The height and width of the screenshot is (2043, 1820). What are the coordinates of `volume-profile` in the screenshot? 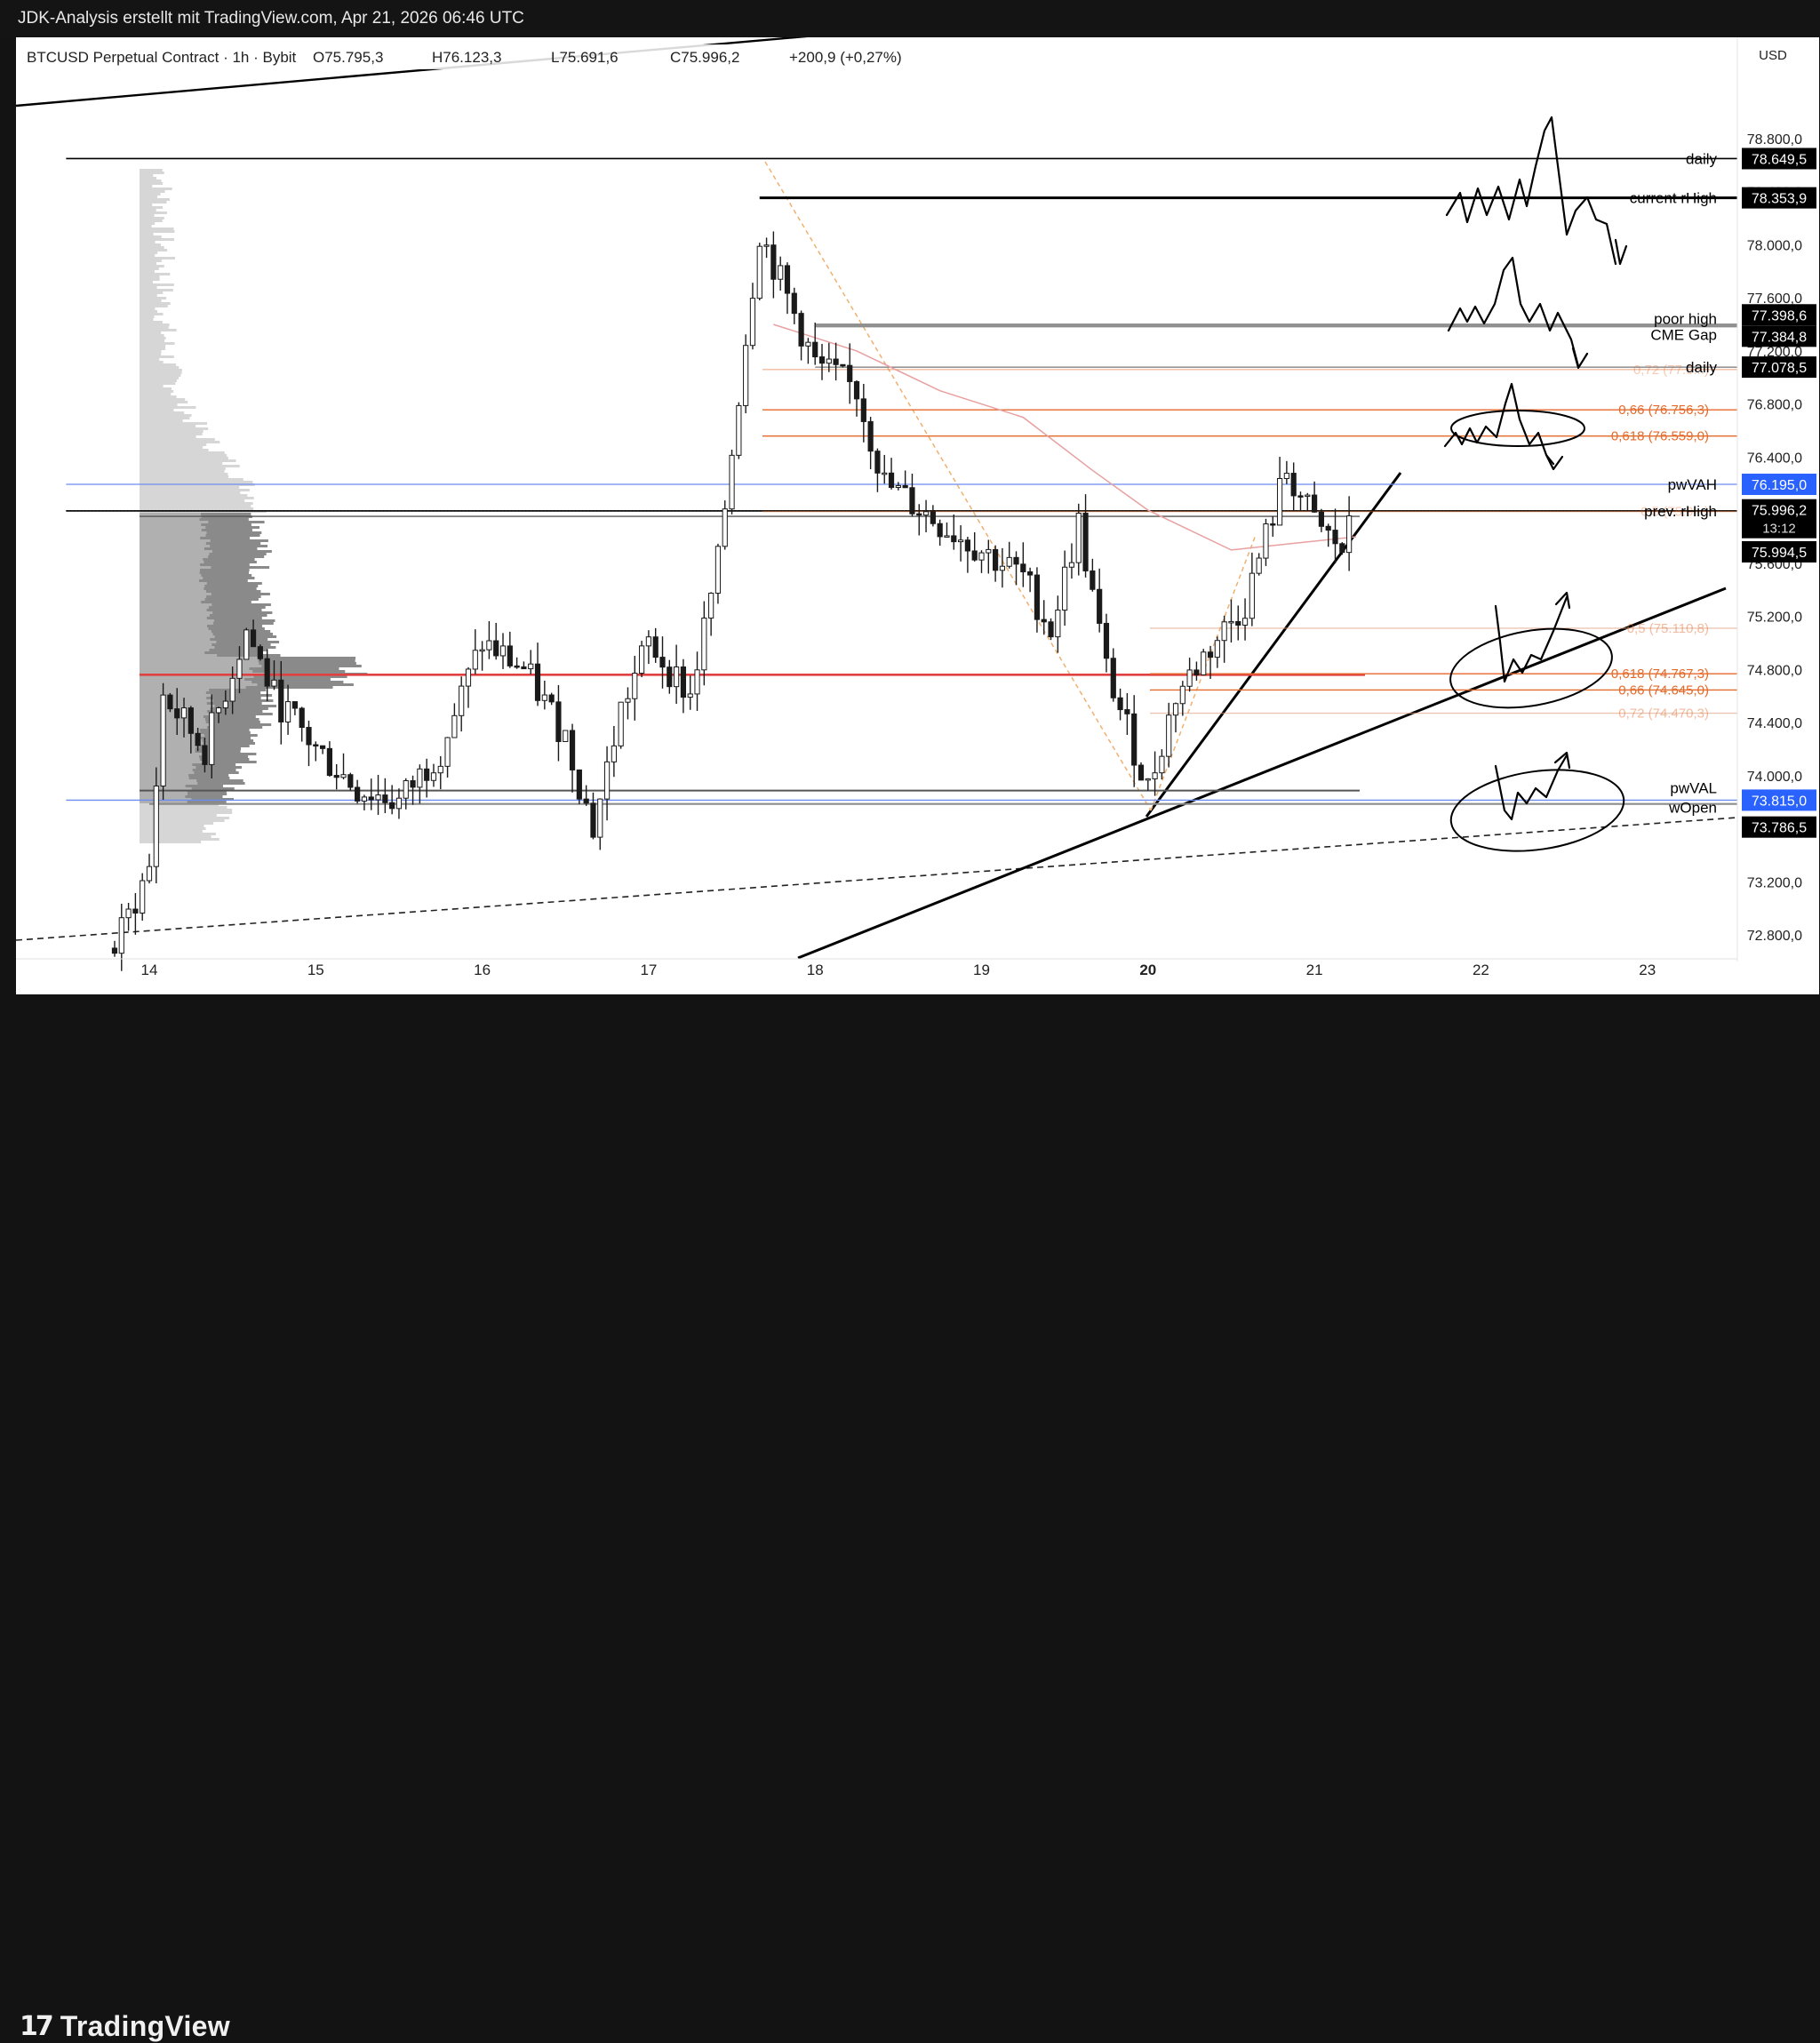 It's located at (254, 506).